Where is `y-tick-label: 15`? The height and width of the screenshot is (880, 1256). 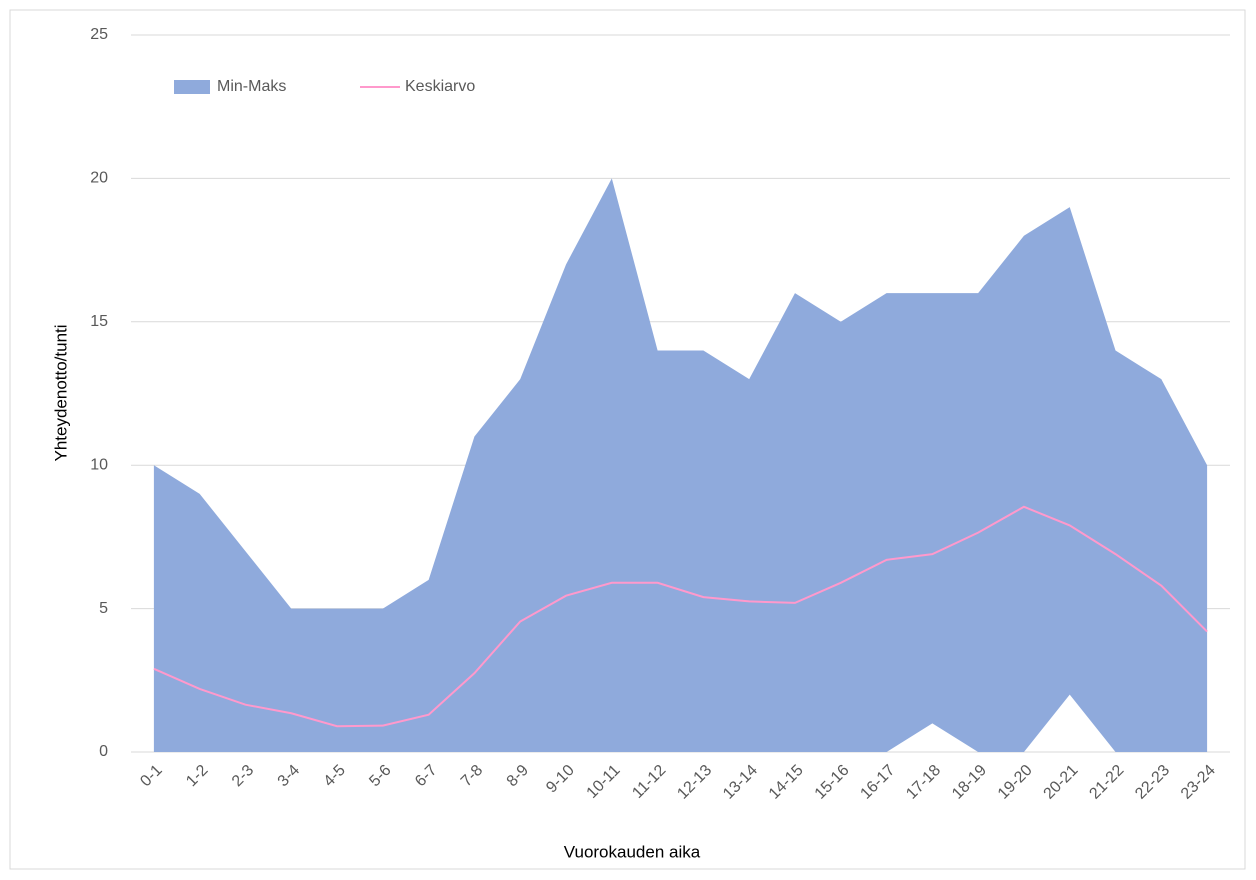
y-tick-label: 15 is located at coordinates (99, 321).